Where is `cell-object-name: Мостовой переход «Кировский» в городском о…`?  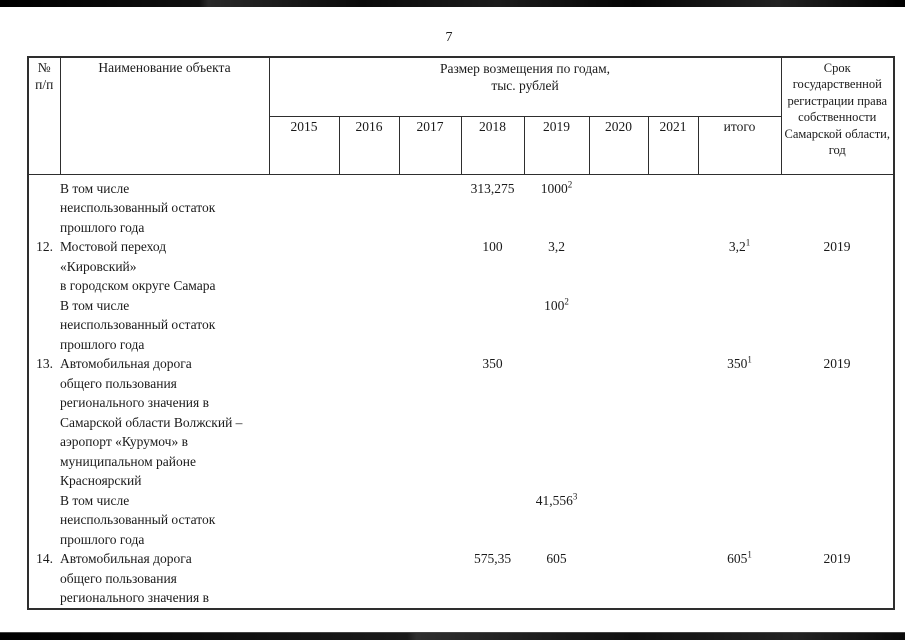 cell-object-name: Мостовой переход «Кировский» в городском о… is located at coordinates (138, 266).